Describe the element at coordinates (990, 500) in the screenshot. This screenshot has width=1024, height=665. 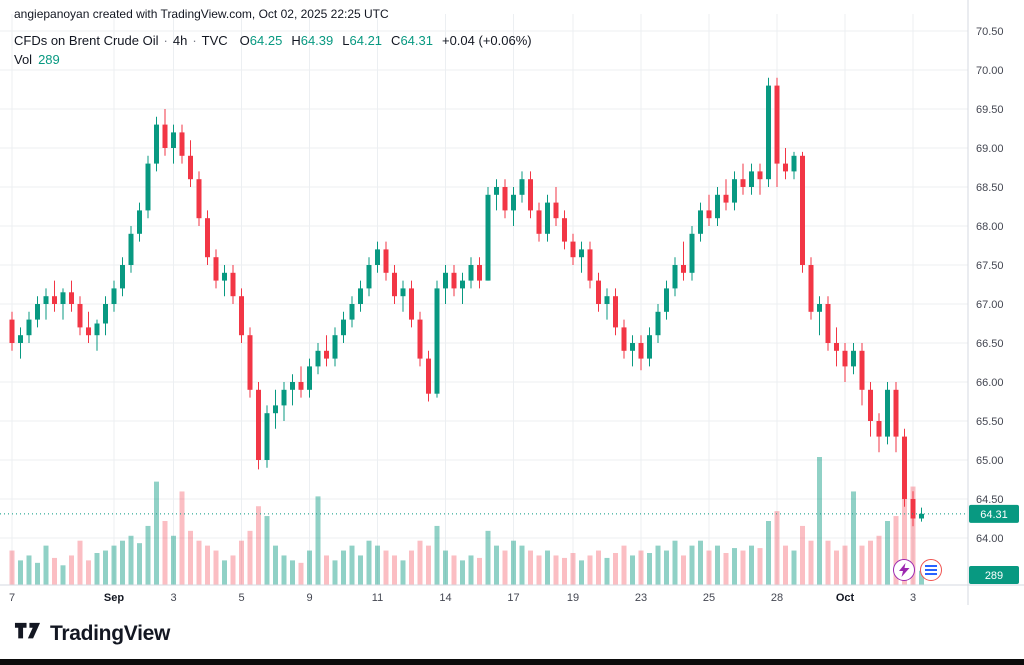
I see `price-tick-label: 64.50` at that location.